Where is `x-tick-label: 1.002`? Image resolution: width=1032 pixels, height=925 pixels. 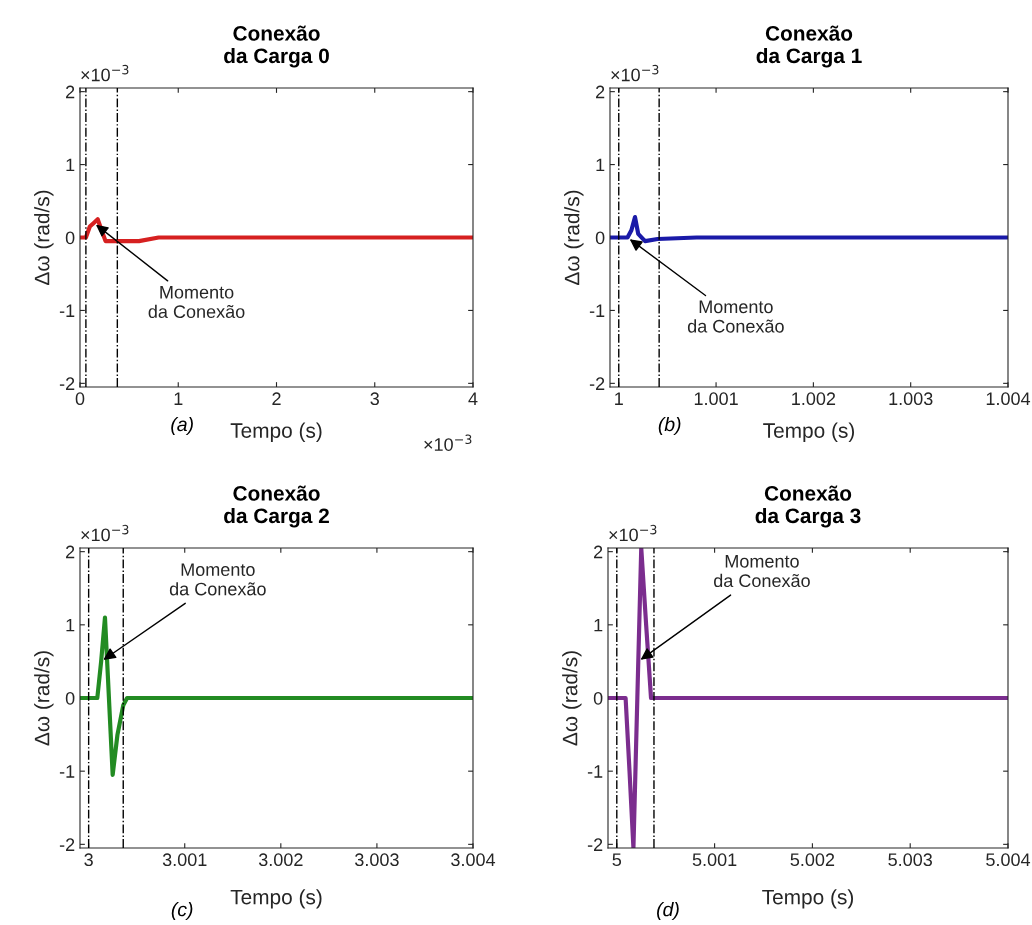
x-tick-label: 1.002 is located at coordinates (814, 399).